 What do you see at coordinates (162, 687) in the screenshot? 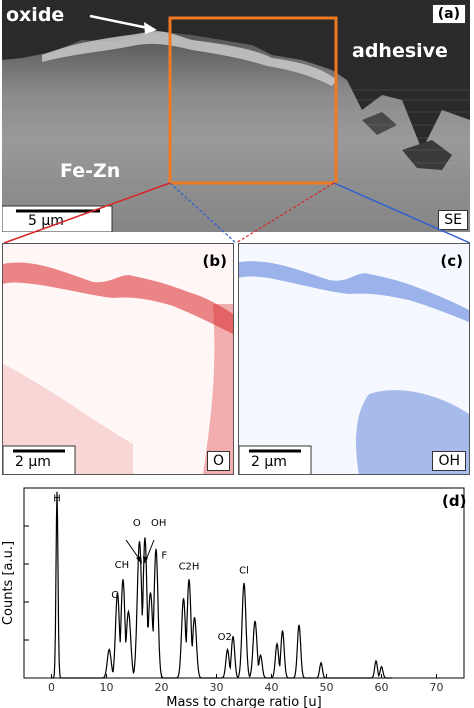
I see `x-tick-label: 20` at bounding box center [162, 687].